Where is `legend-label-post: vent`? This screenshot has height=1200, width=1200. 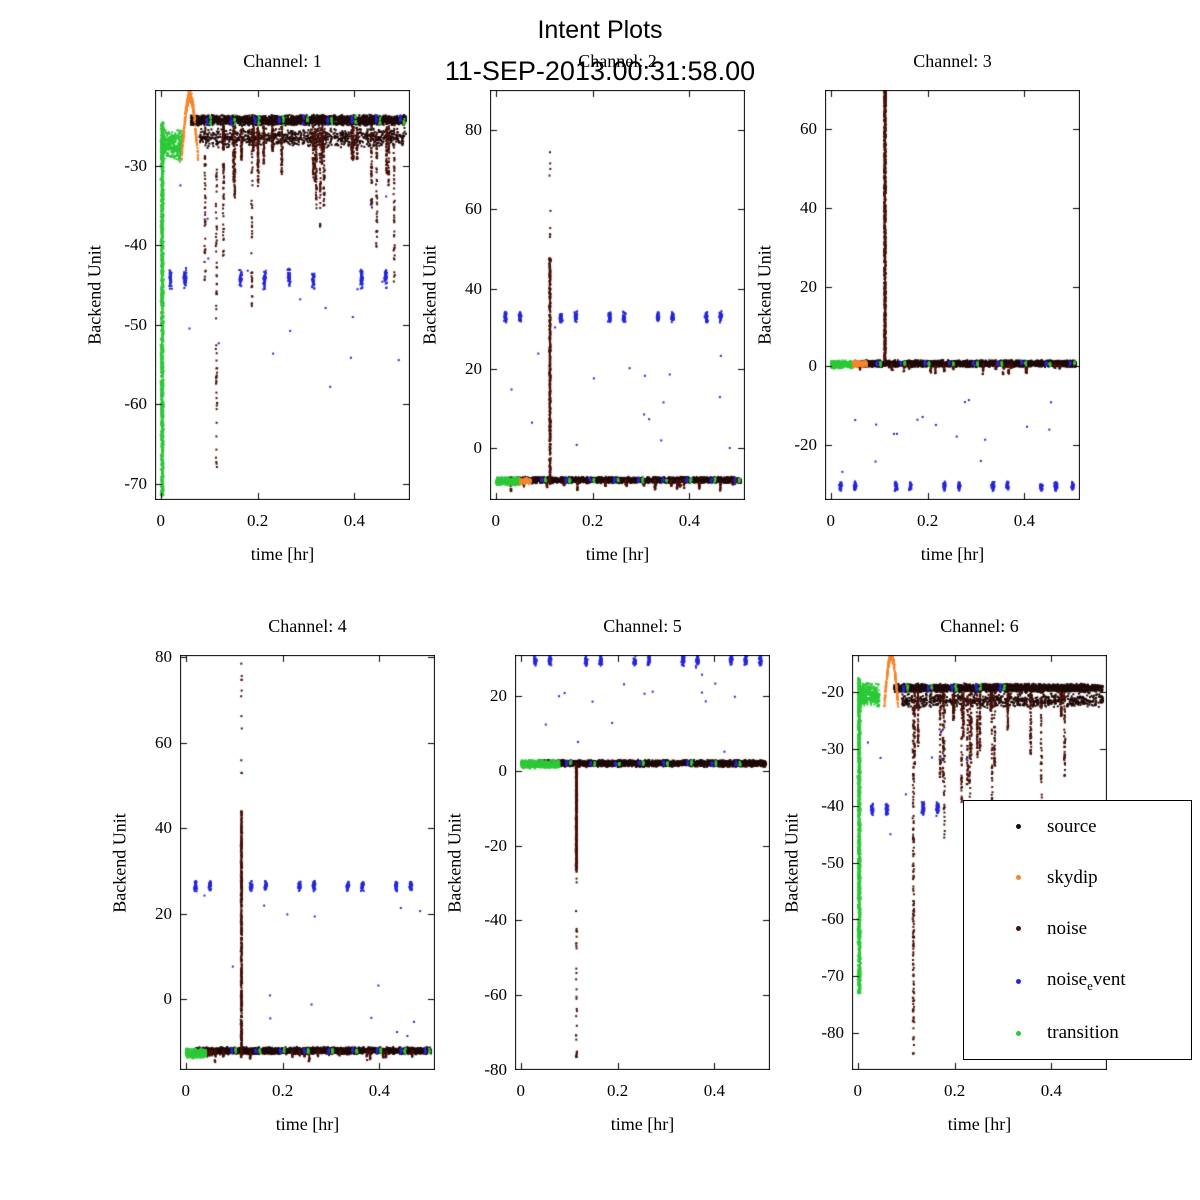 legend-label-post: vent is located at coordinates (1109, 979).